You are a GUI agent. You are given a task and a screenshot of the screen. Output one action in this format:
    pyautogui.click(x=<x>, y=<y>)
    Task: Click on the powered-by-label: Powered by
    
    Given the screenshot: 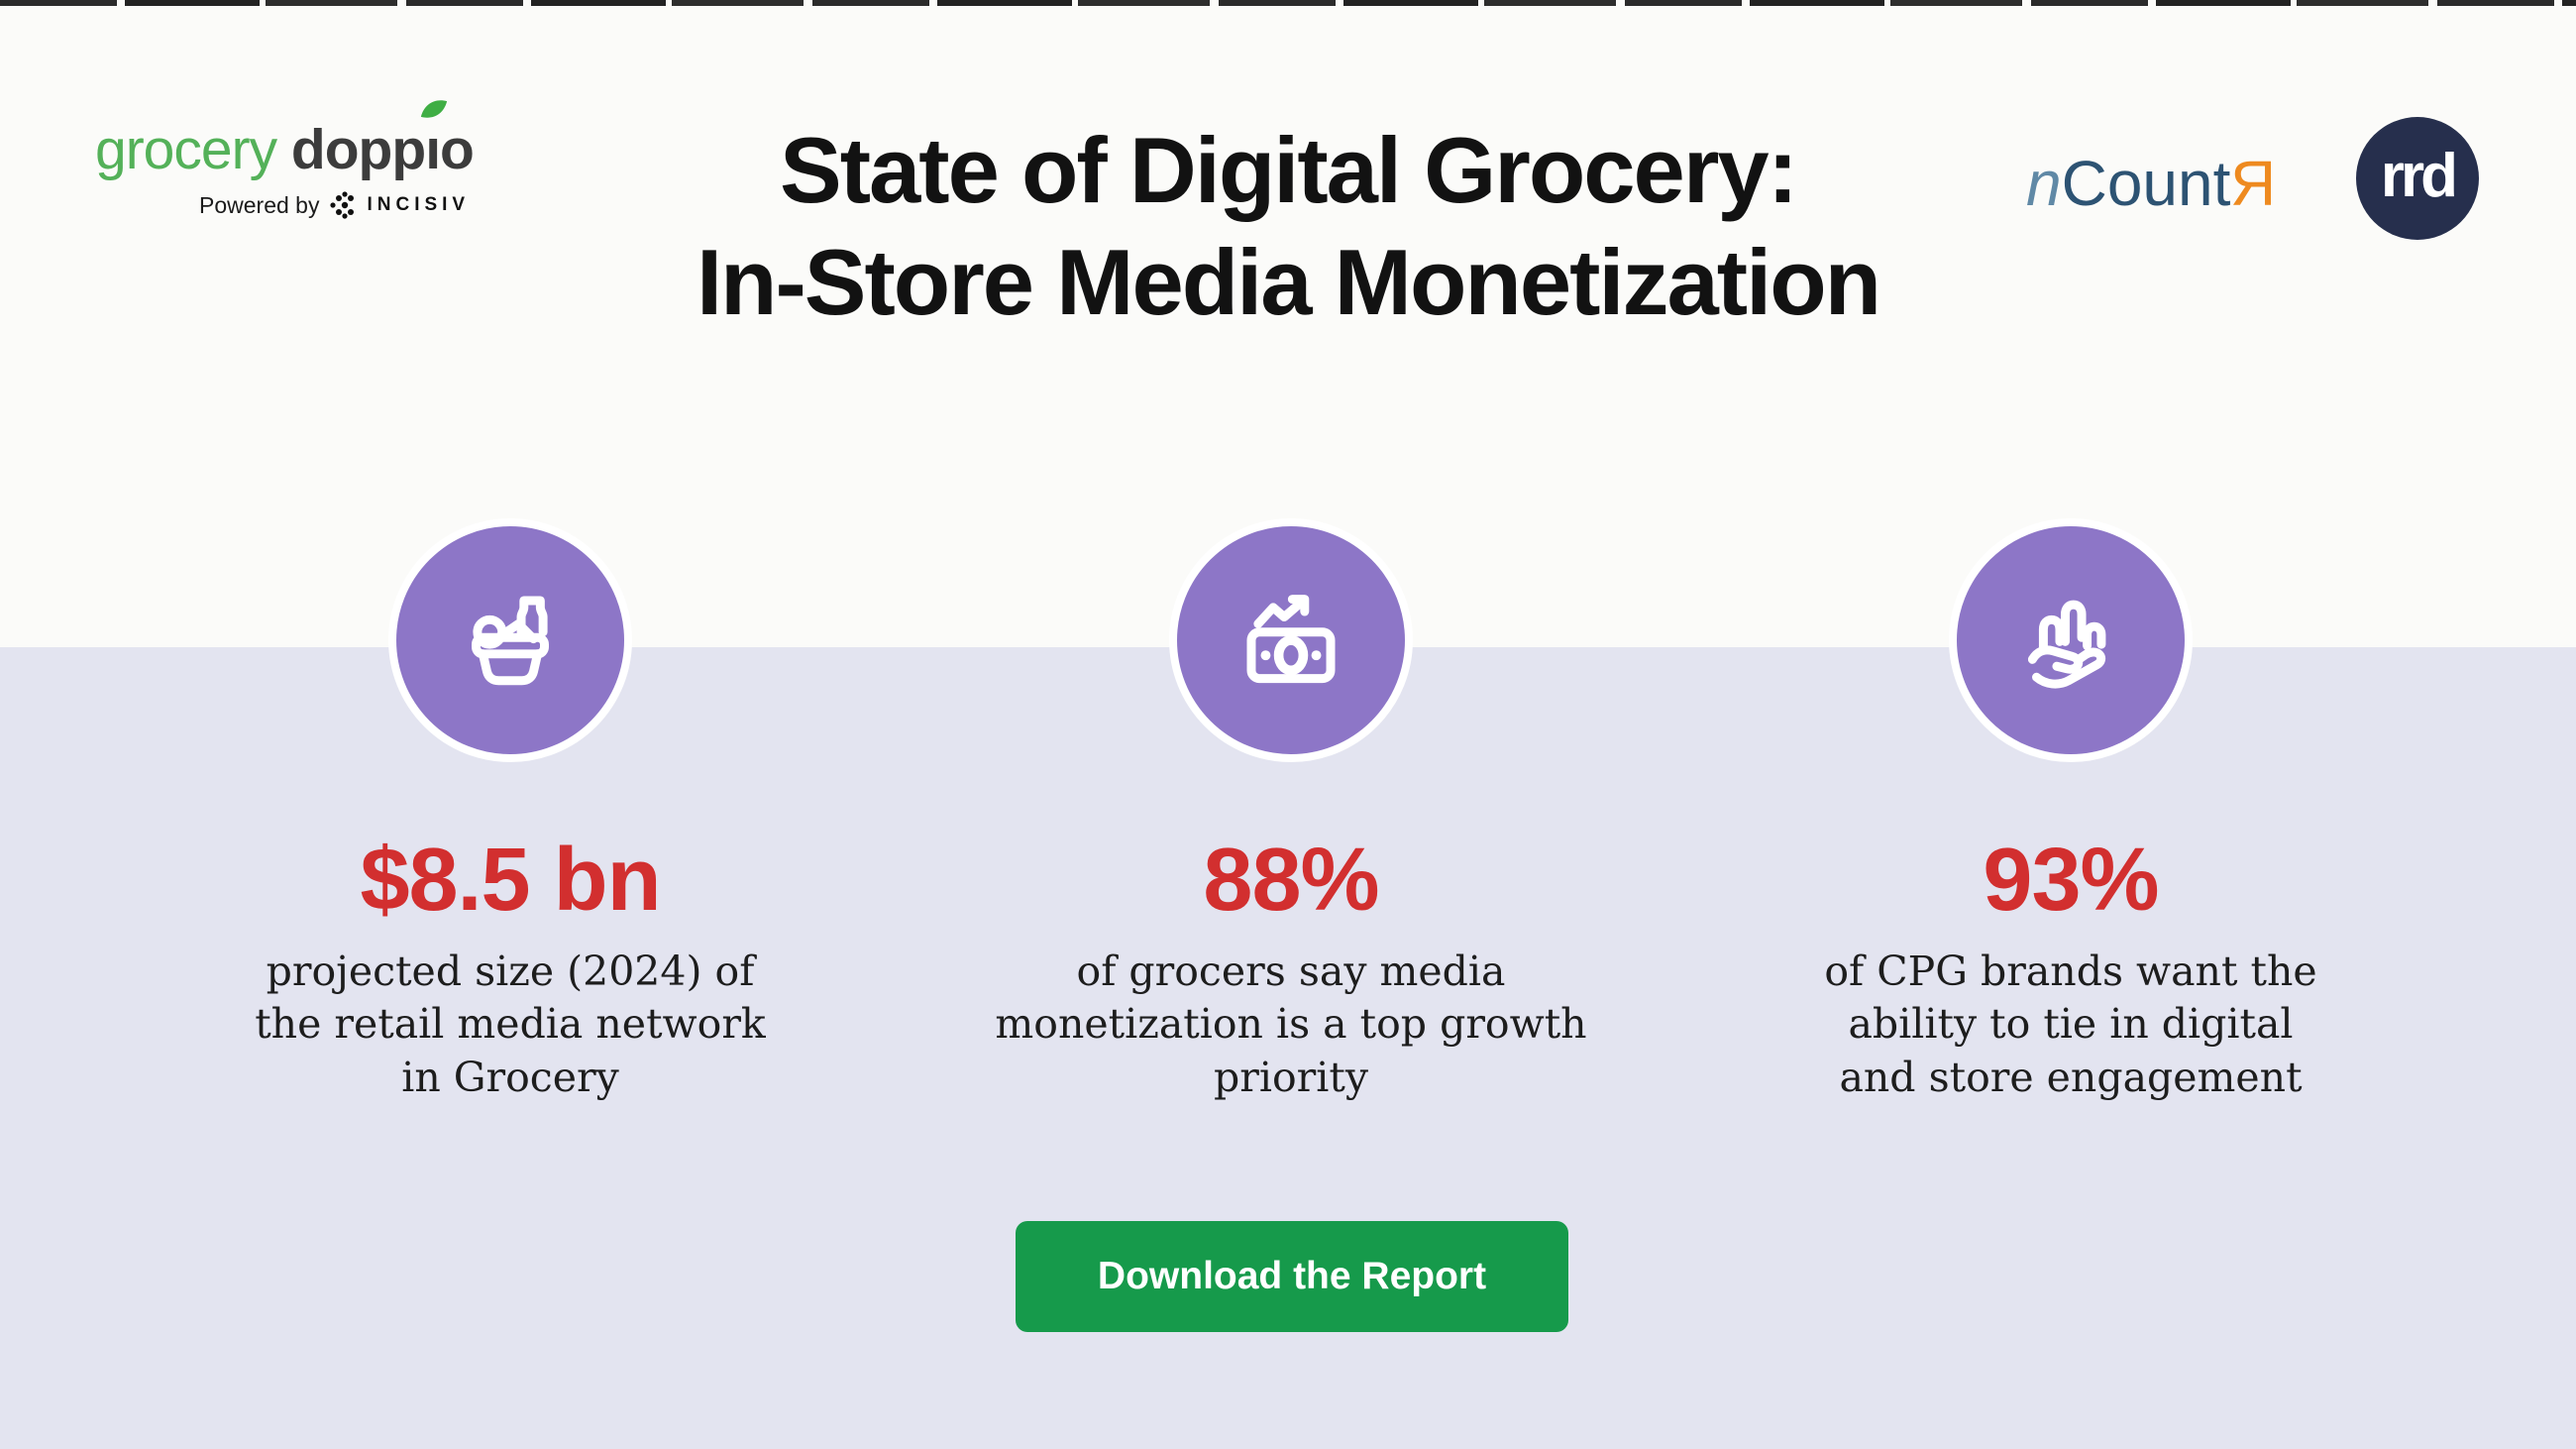 What is the action you would take?
    pyautogui.click(x=259, y=205)
    